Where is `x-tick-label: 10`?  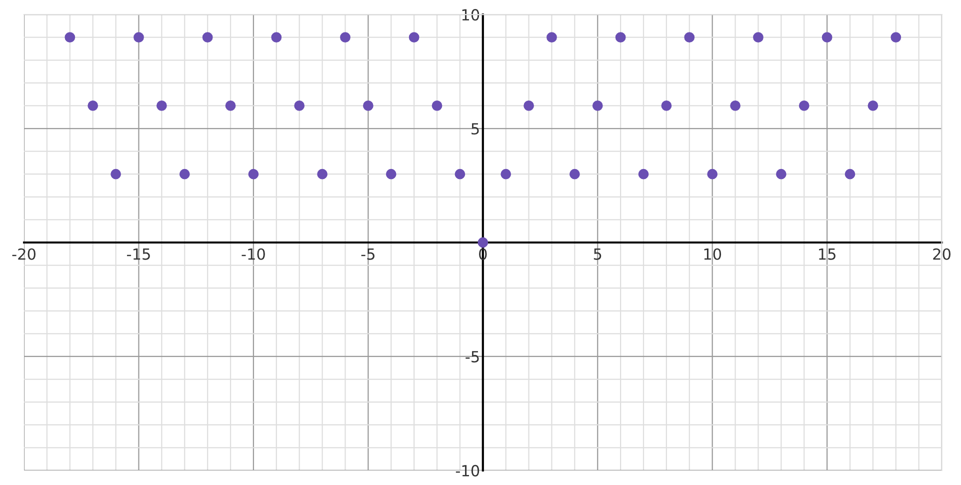
x-tick-label: 10 is located at coordinates (713, 254).